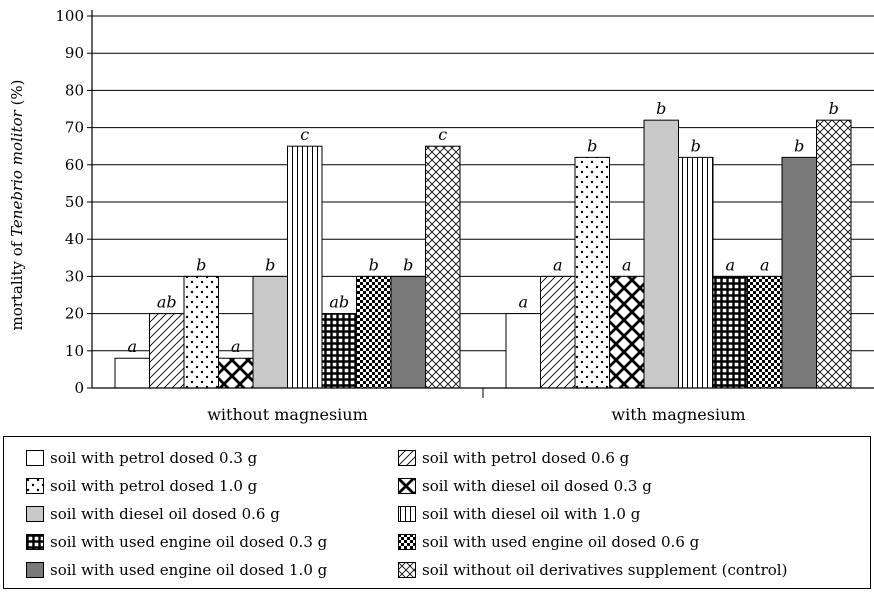  Describe the element at coordinates (537, 486) in the screenshot. I see `legend-label: soil with diesel oil dosed 0.3 g` at that location.